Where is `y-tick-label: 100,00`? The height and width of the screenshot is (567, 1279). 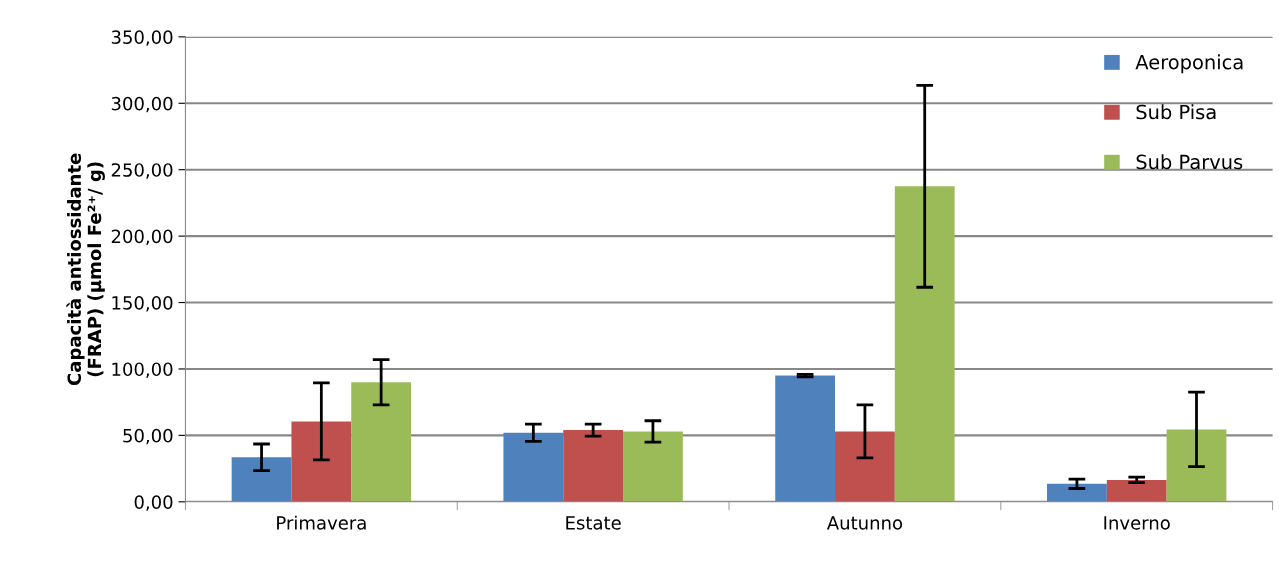
y-tick-label: 100,00 is located at coordinates (142, 370).